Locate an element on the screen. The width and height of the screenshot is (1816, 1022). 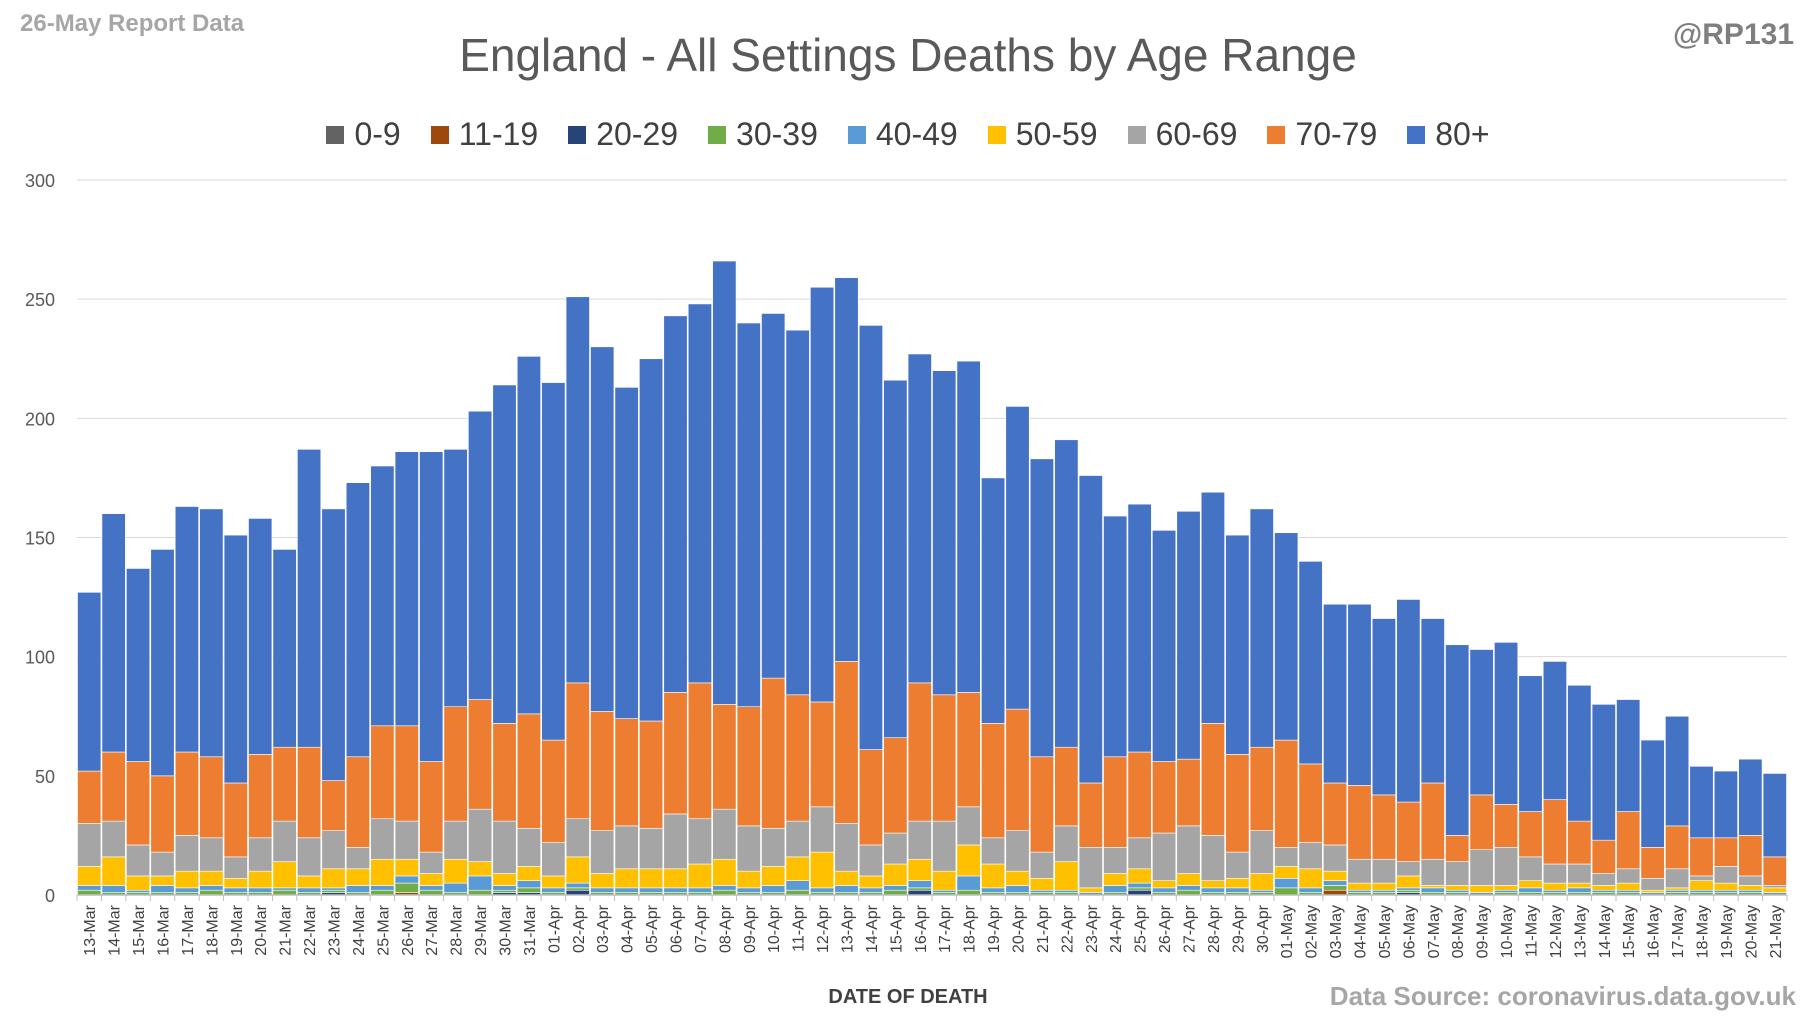
bar-segment-60-69-03-May is located at coordinates (1335, 858).